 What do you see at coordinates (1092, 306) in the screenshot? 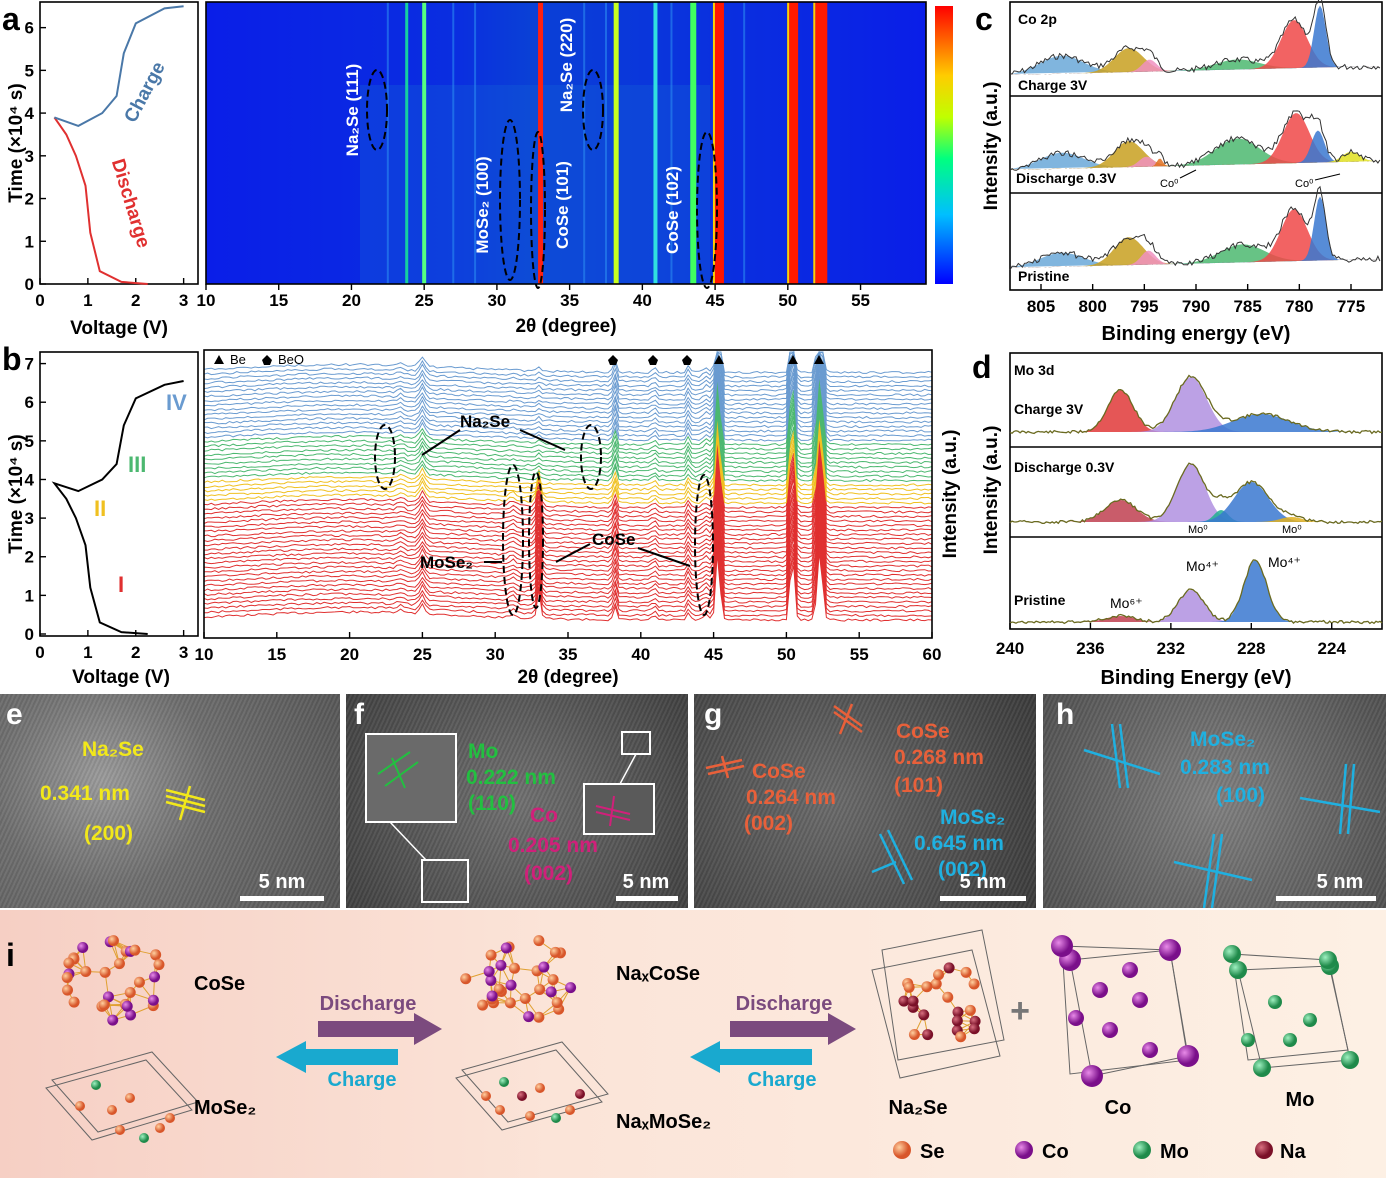
I see `panel-c-tick-label: 800` at bounding box center [1092, 306].